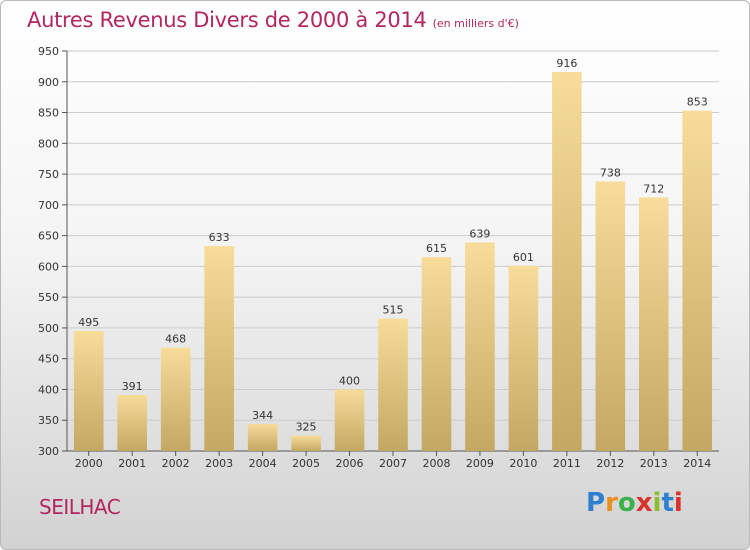 The width and height of the screenshot is (750, 550). Describe the element at coordinates (48, 113) in the screenshot. I see `y-tick-label: 850` at that location.